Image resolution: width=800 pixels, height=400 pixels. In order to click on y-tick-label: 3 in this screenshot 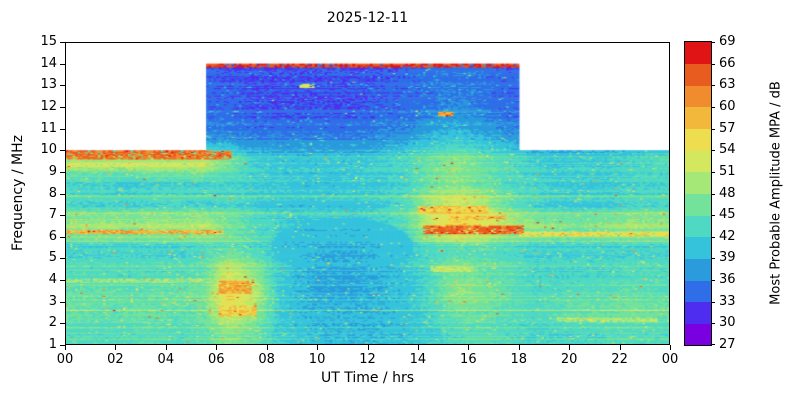, I will do `click(52, 301)`.